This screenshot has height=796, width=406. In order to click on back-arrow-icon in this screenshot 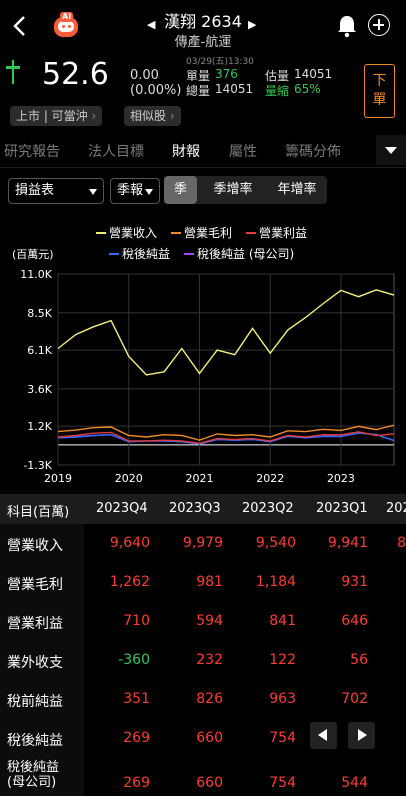, I will do `click(20, 26)`.